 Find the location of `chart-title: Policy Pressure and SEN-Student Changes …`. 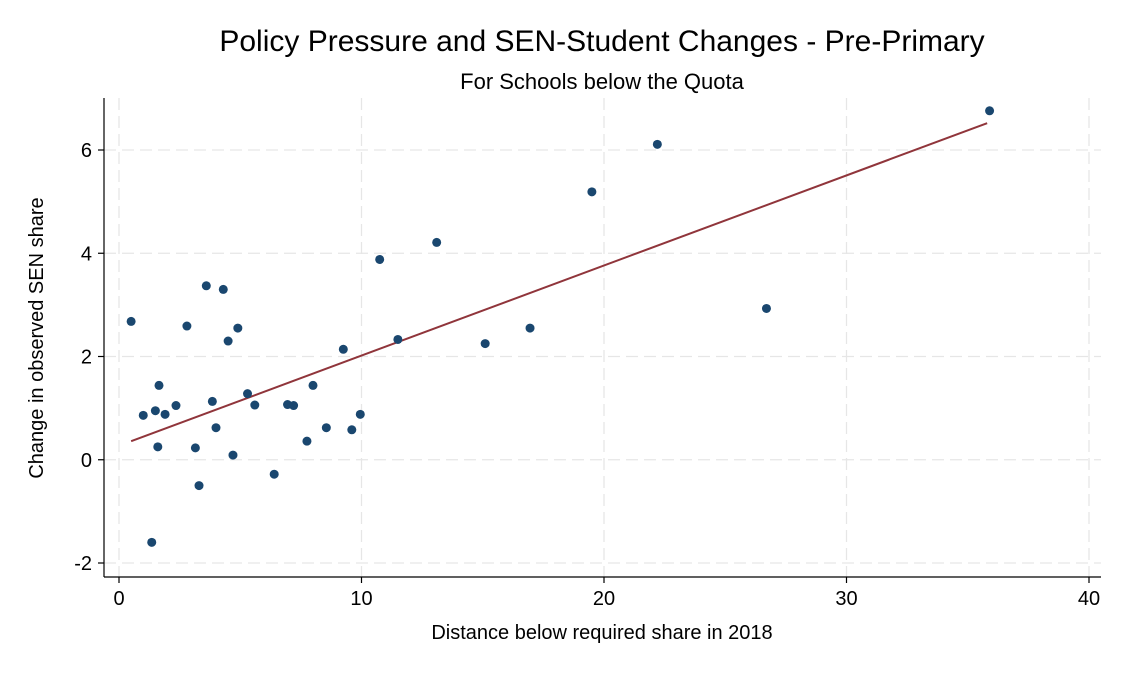

chart-title: Policy Pressure and SEN-Student Changes … is located at coordinates (601, 41).